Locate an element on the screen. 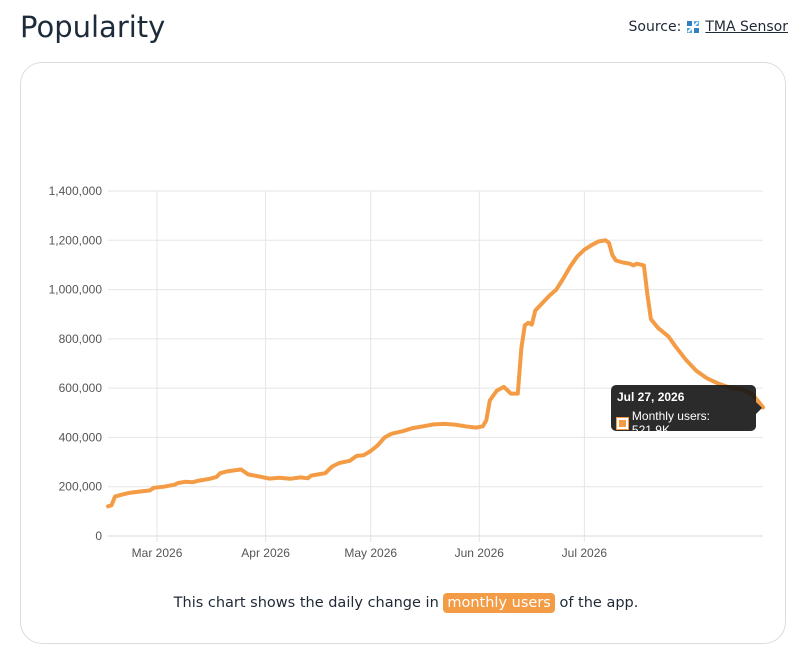 This screenshot has width=812, height=667. caption-text-before: This chart shows the daily change in is located at coordinates (306, 603).